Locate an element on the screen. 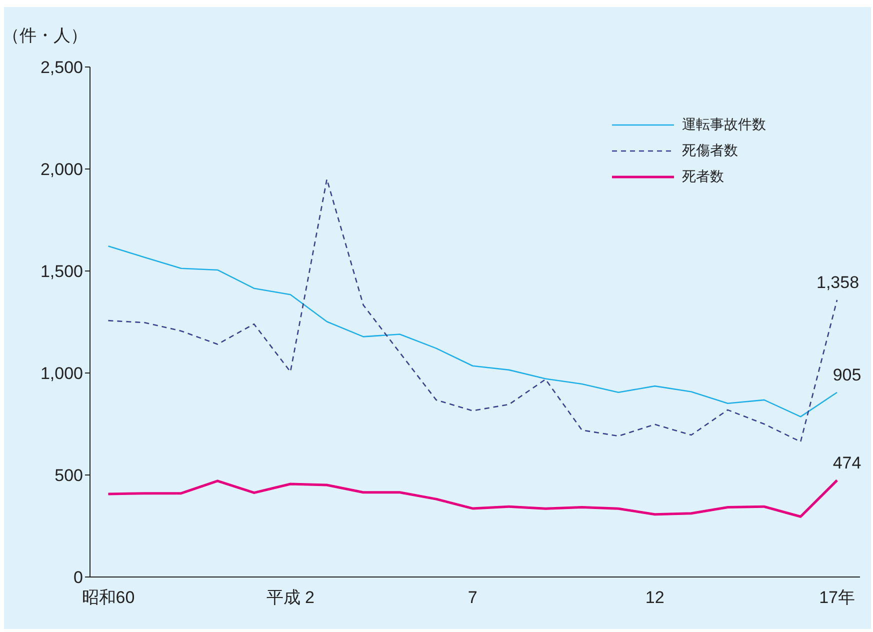  x-tick-label: 平成 2 is located at coordinates (290, 598).